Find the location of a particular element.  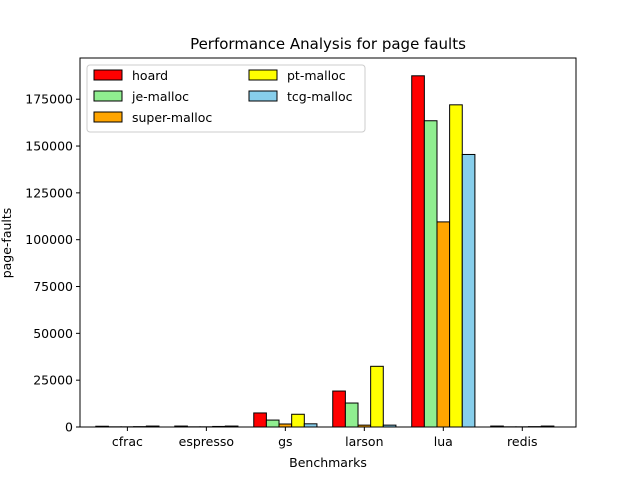

bar-super-malloc-lua is located at coordinates (443, 324).